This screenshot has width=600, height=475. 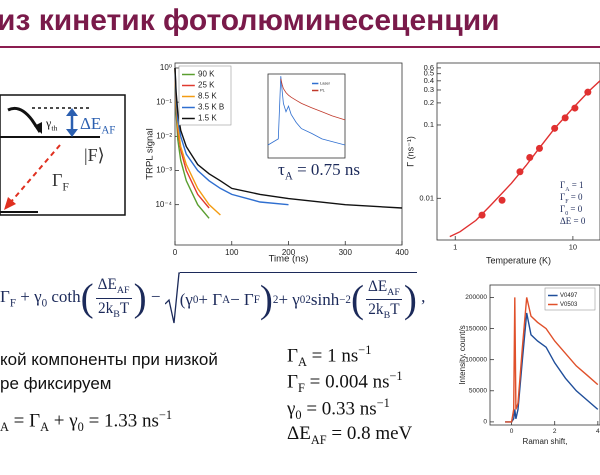 I want to click on delta-label: ΔEAF, so click(x=97, y=125).